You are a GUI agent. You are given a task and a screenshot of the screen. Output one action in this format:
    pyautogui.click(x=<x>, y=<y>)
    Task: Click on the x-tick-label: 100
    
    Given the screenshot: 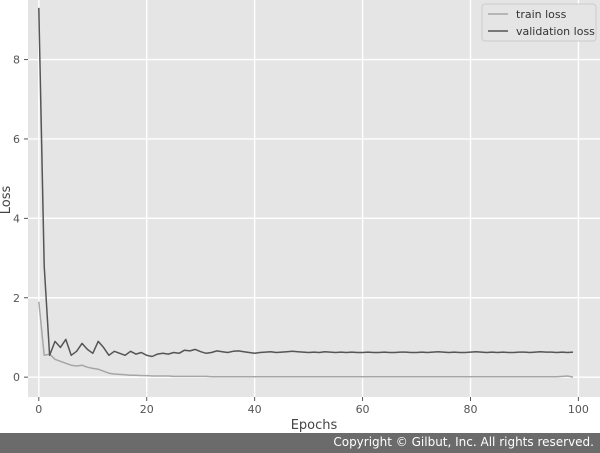 What is the action you would take?
    pyautogui.click(x=578, y=409)
    